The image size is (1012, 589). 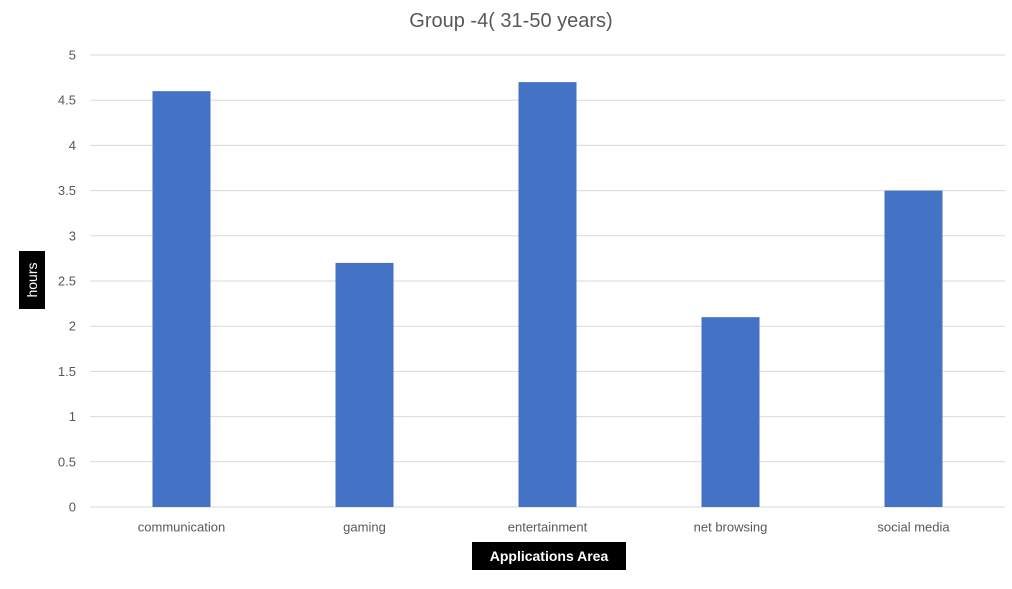 I want to click on y-axis-ticks: 0 0.5 1 1.5 2 2.5 3 3.5 4 4.5 5, so click(x=67, y=281).